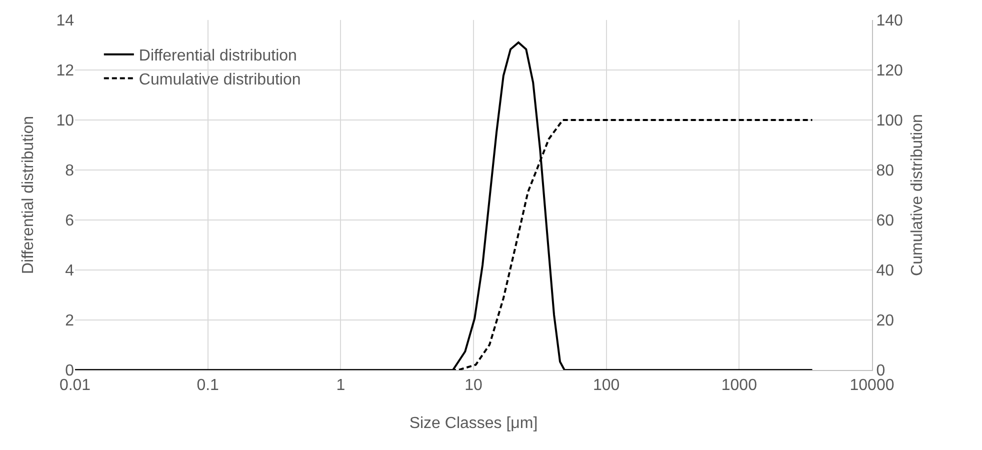 Image resolution: width=982 pixels, height=450 pixels. What do you see at coordinates (885, 221) in the screenshot?
I see `y2-tick-label: 60` at bounding box center [885, 221].